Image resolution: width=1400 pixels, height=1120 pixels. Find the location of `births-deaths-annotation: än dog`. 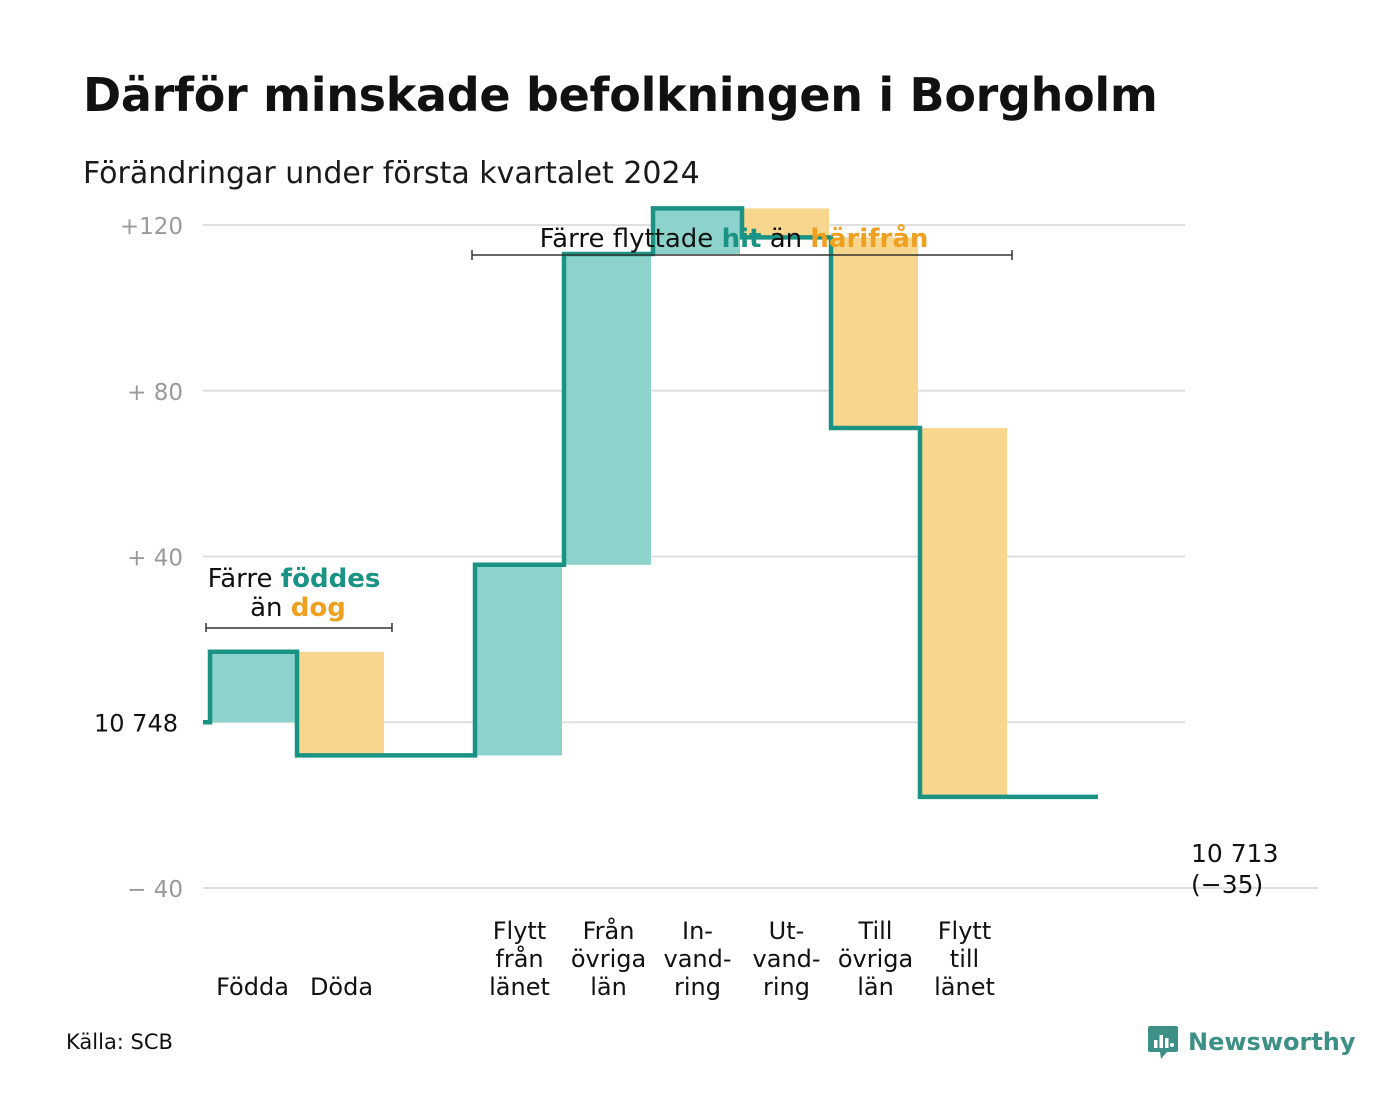

births-deaths-annotation: än dog is located at coordinates (298, 608).